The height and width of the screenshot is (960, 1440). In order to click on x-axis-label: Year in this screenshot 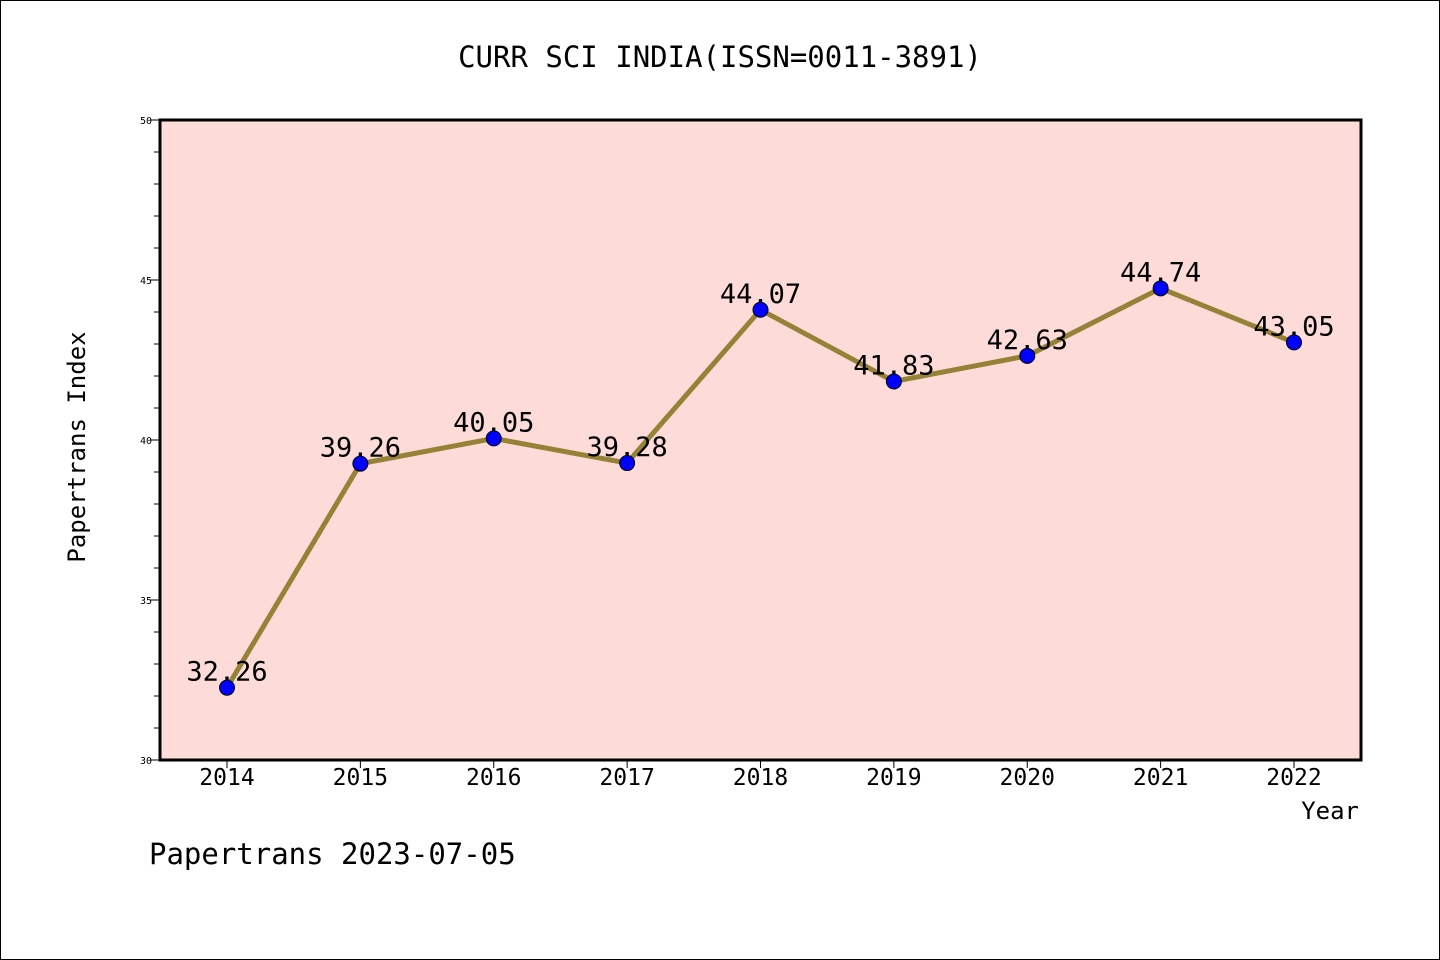, I will do `click(1330, 811)`.